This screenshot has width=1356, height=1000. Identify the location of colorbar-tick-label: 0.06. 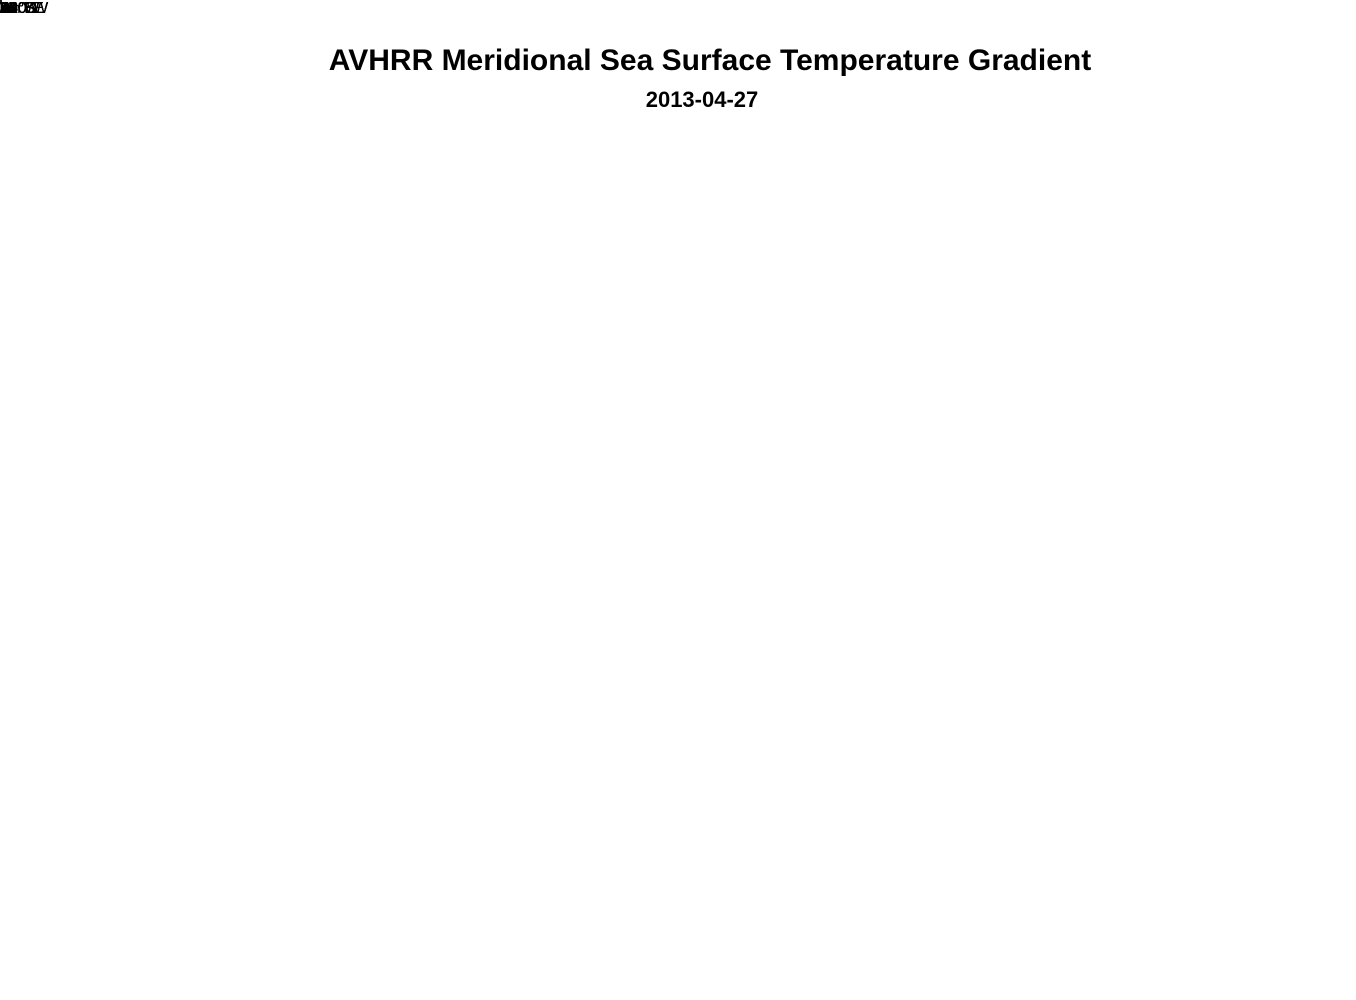
(8, 8).